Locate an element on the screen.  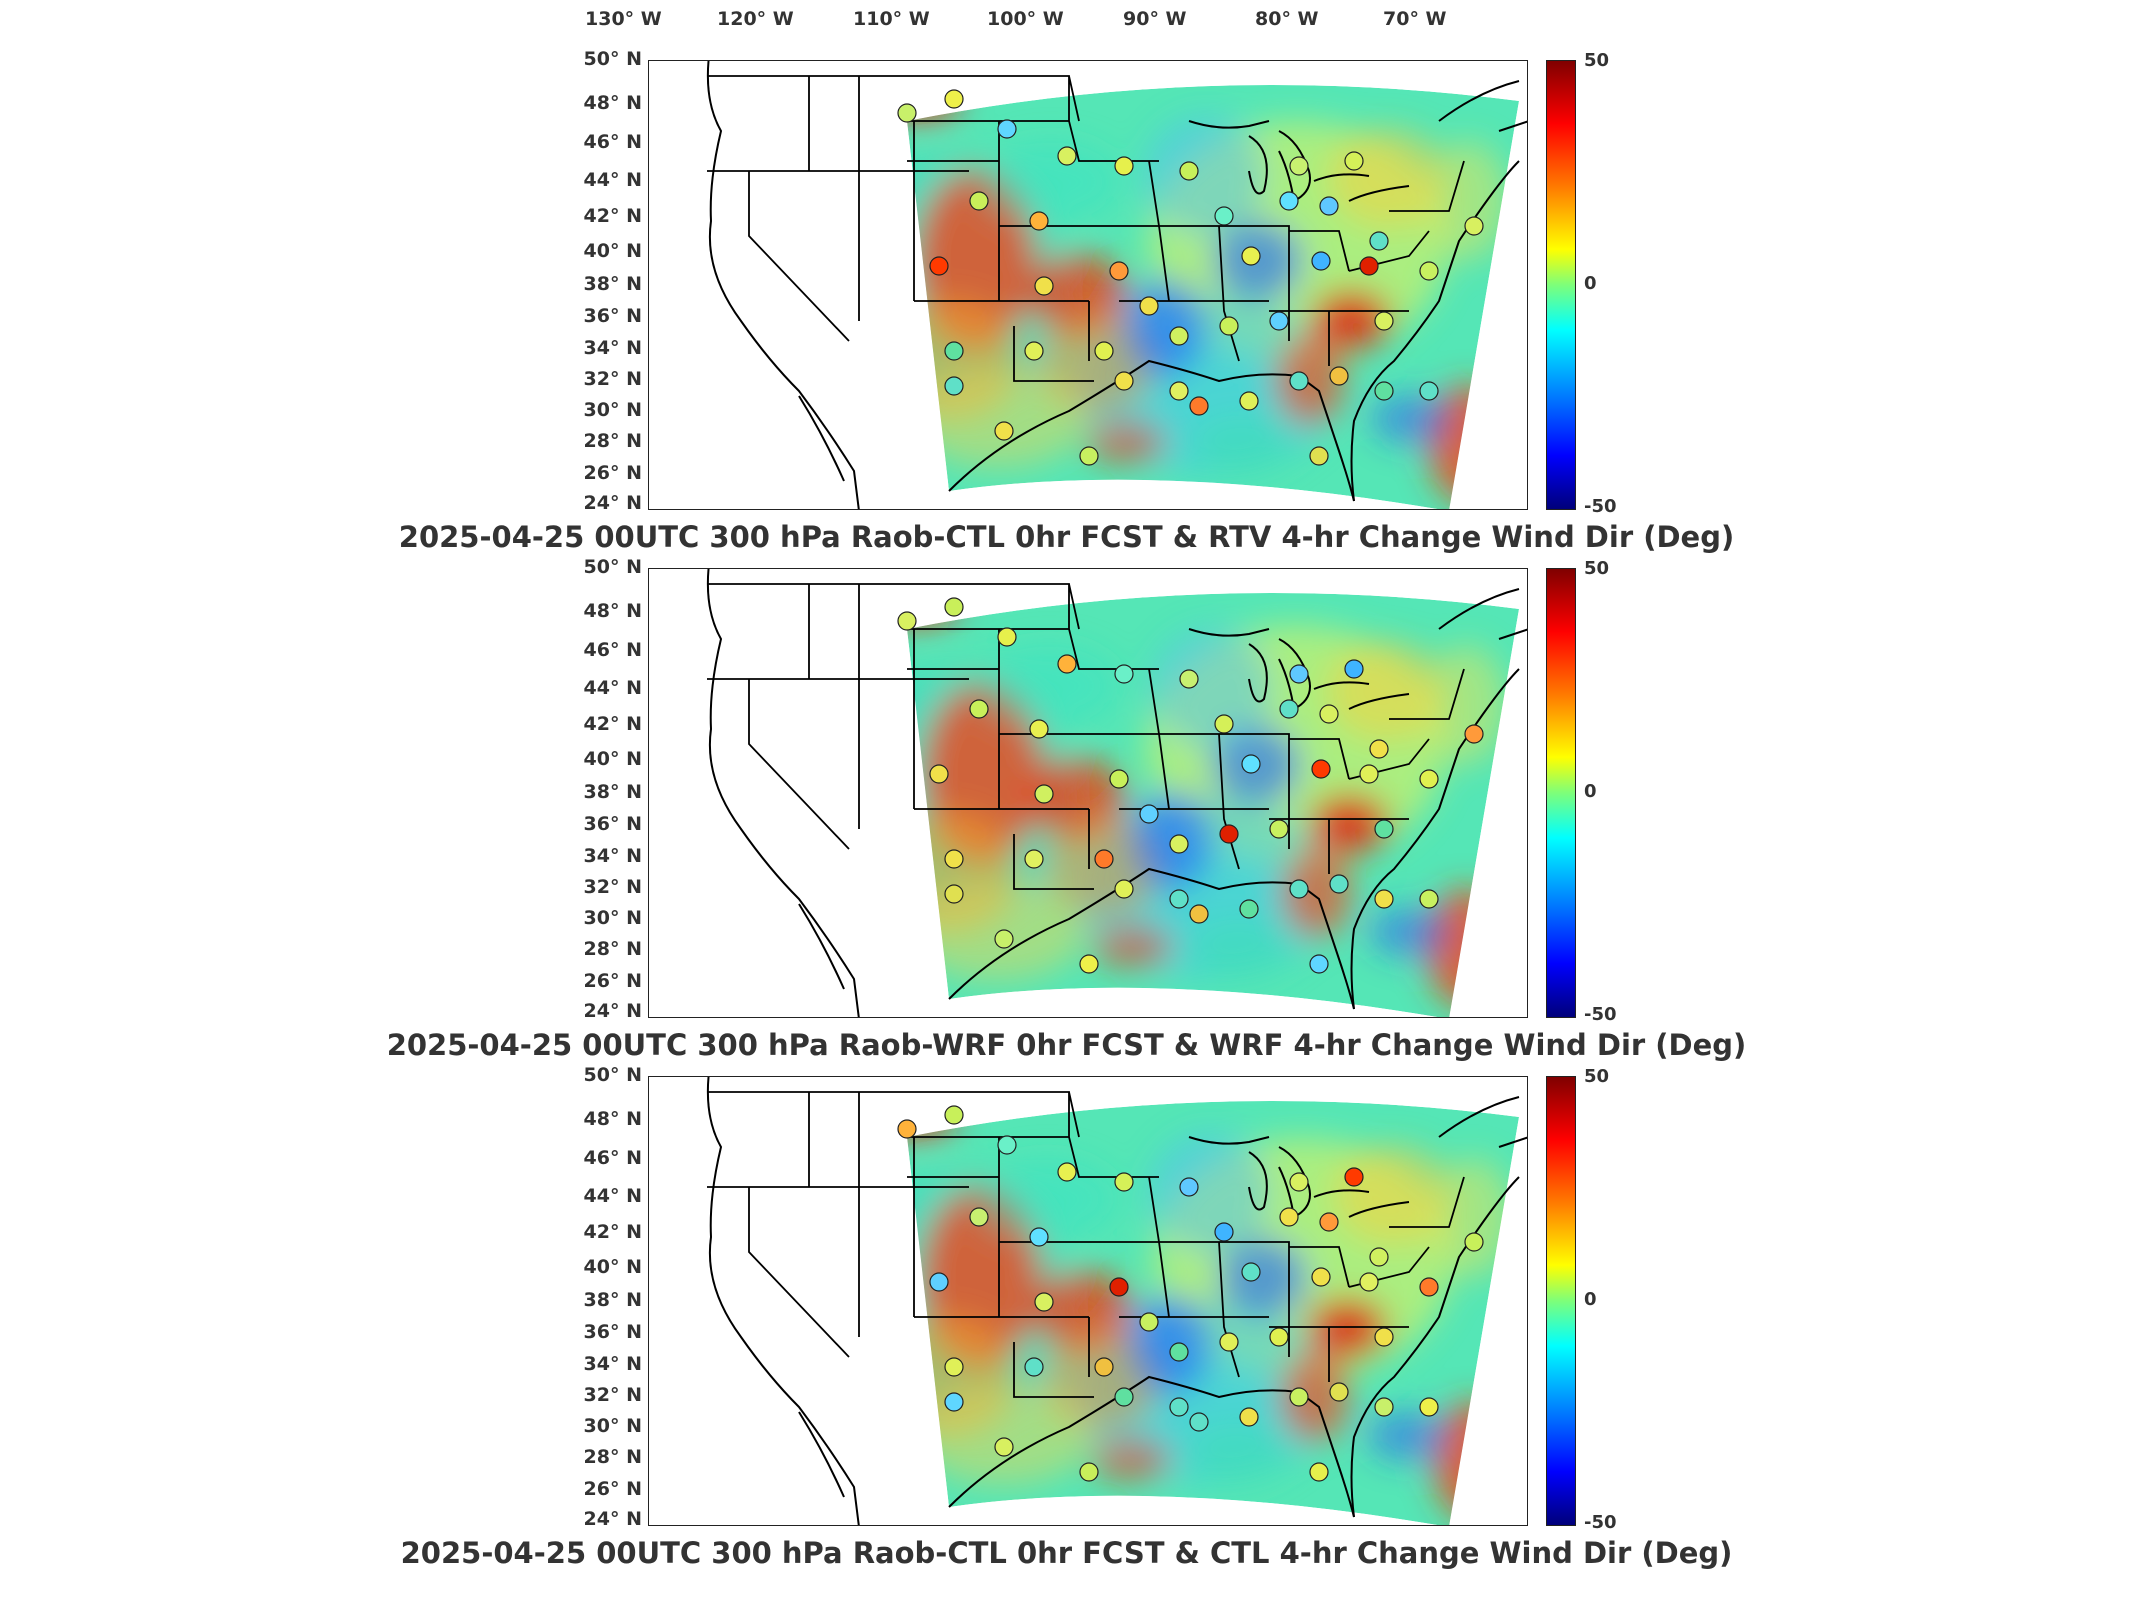
baja-coastline is located at coordinates (821, 946).